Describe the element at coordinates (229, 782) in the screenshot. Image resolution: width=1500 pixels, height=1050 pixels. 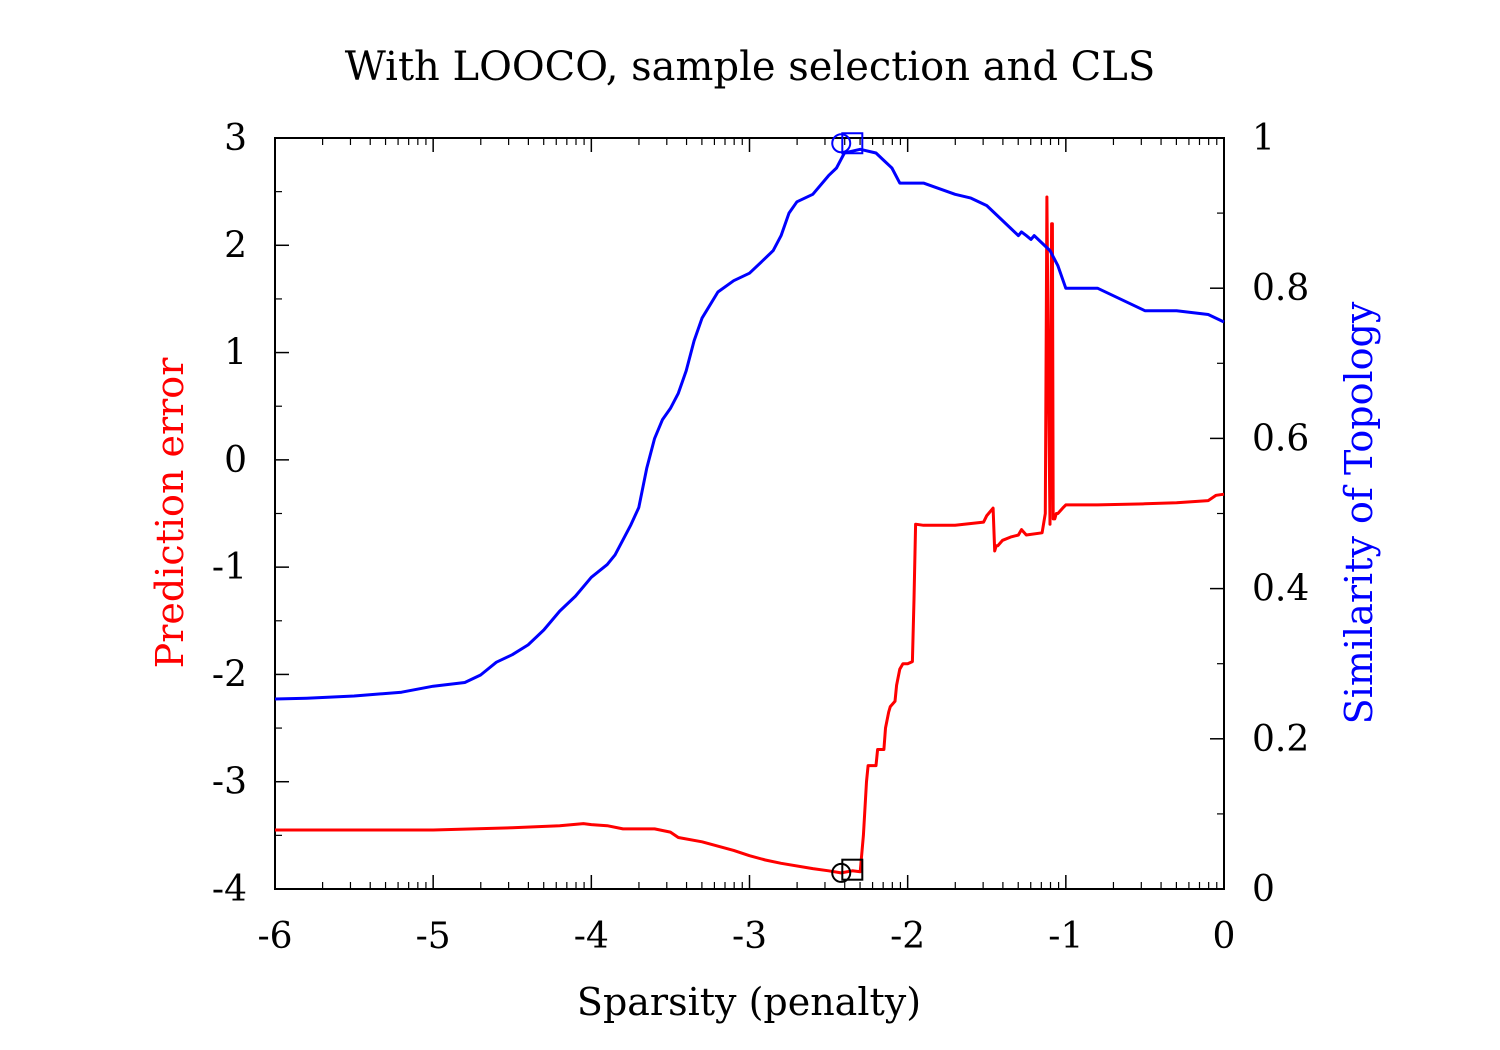
I see `left-tick-label: -3` at that location.